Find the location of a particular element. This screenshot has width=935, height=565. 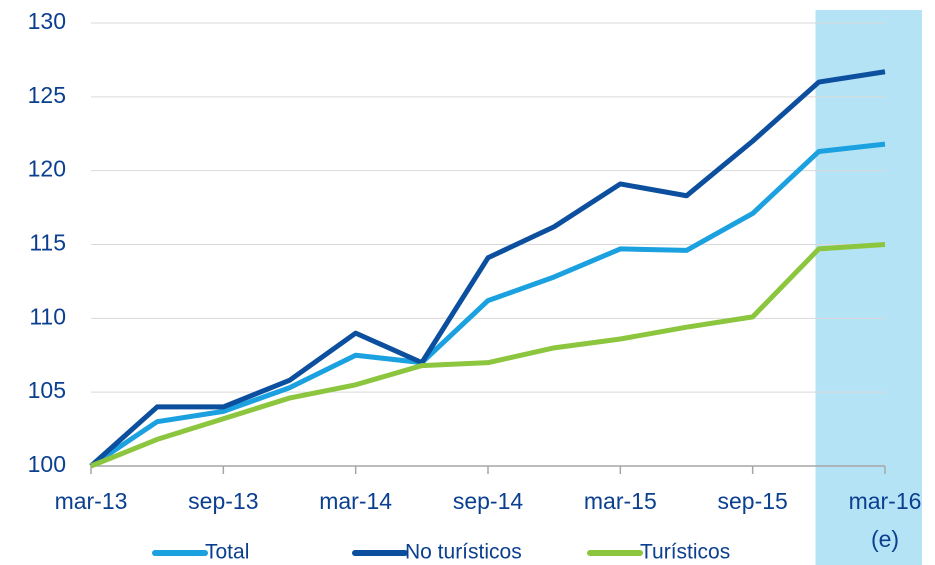

y-tick-label: 130 is located at coordinates (47, 21).